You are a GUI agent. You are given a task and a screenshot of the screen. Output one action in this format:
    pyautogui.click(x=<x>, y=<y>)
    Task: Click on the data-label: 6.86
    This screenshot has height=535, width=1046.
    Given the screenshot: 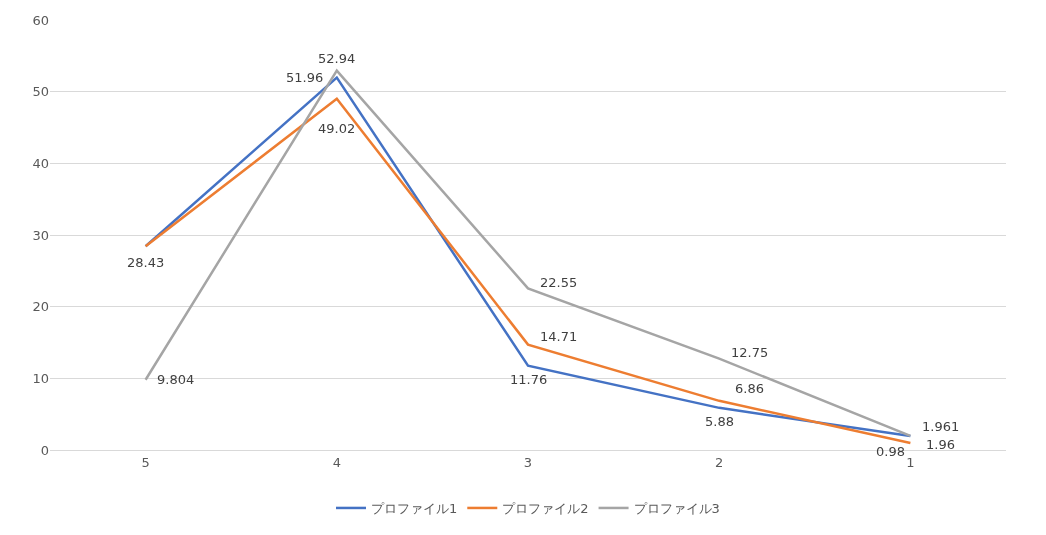 What is the action you would take?
    pyautogui.click(x=749, y=388)
    